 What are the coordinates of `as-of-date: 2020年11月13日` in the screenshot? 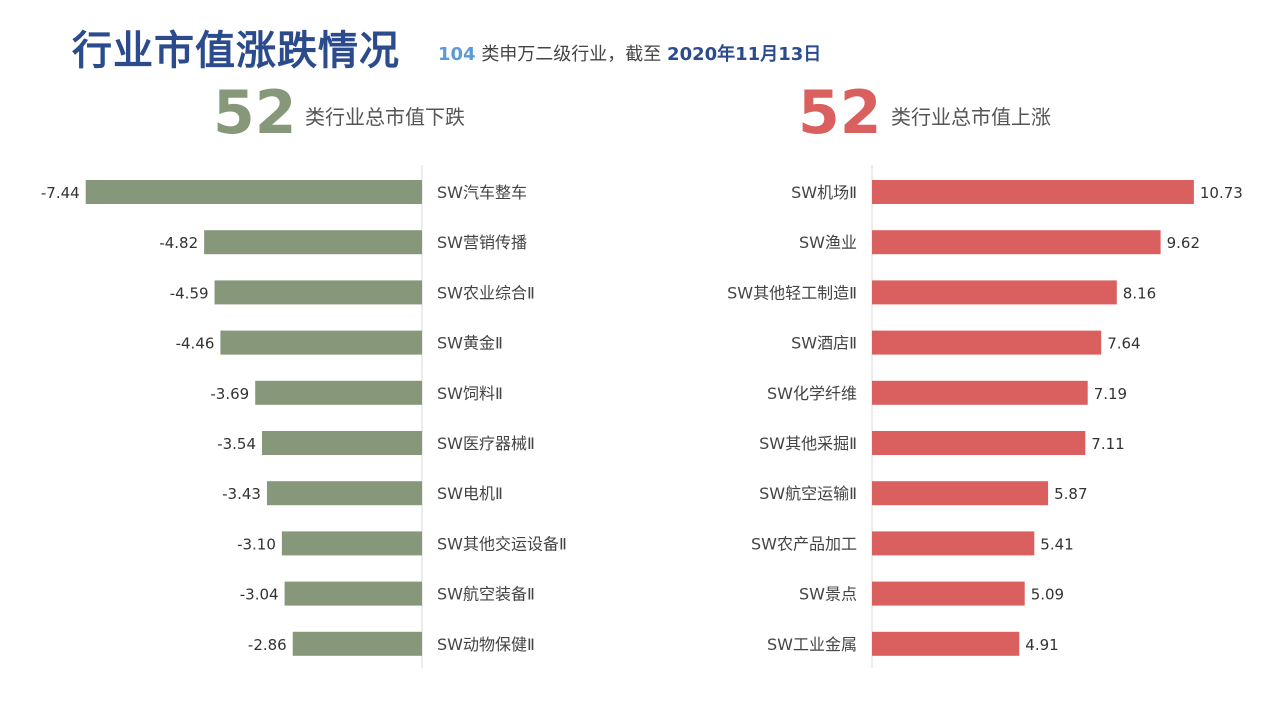 It's located at (744, 54).